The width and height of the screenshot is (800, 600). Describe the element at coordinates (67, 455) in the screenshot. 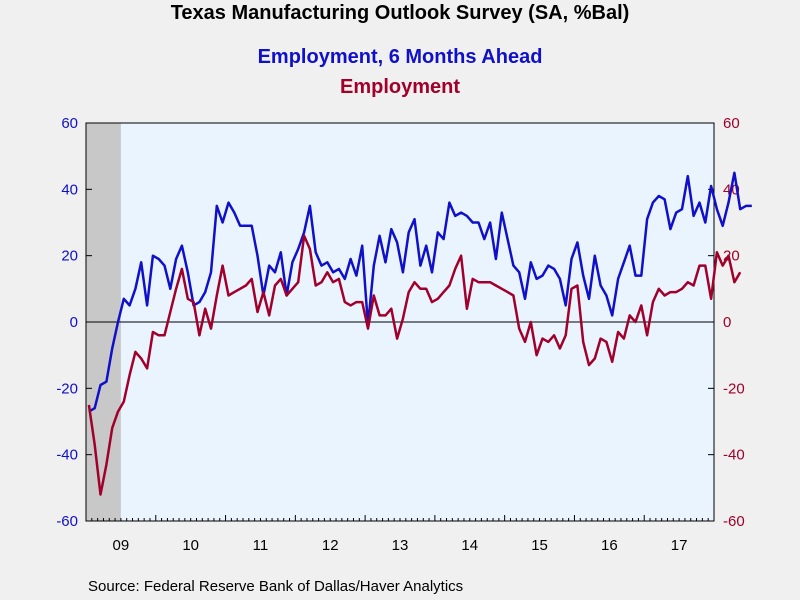

I see `y-left-tick-label: -40` at that location.